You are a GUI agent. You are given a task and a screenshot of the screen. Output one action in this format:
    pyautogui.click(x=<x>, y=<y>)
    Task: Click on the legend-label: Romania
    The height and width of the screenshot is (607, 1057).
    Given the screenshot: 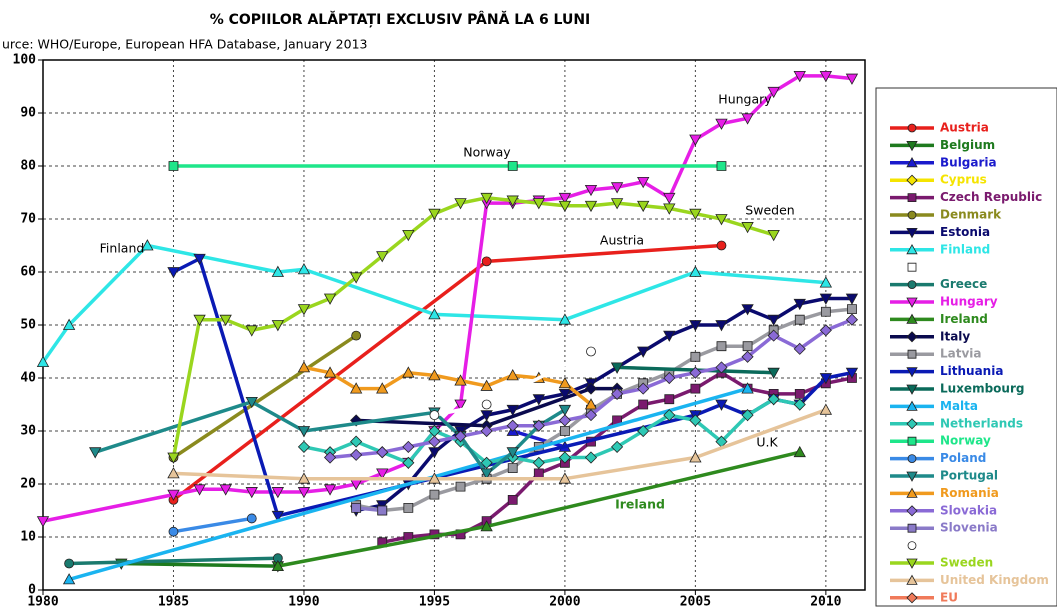 What is the action you would take?
    pyautogui.click(x=969, y=493)
    